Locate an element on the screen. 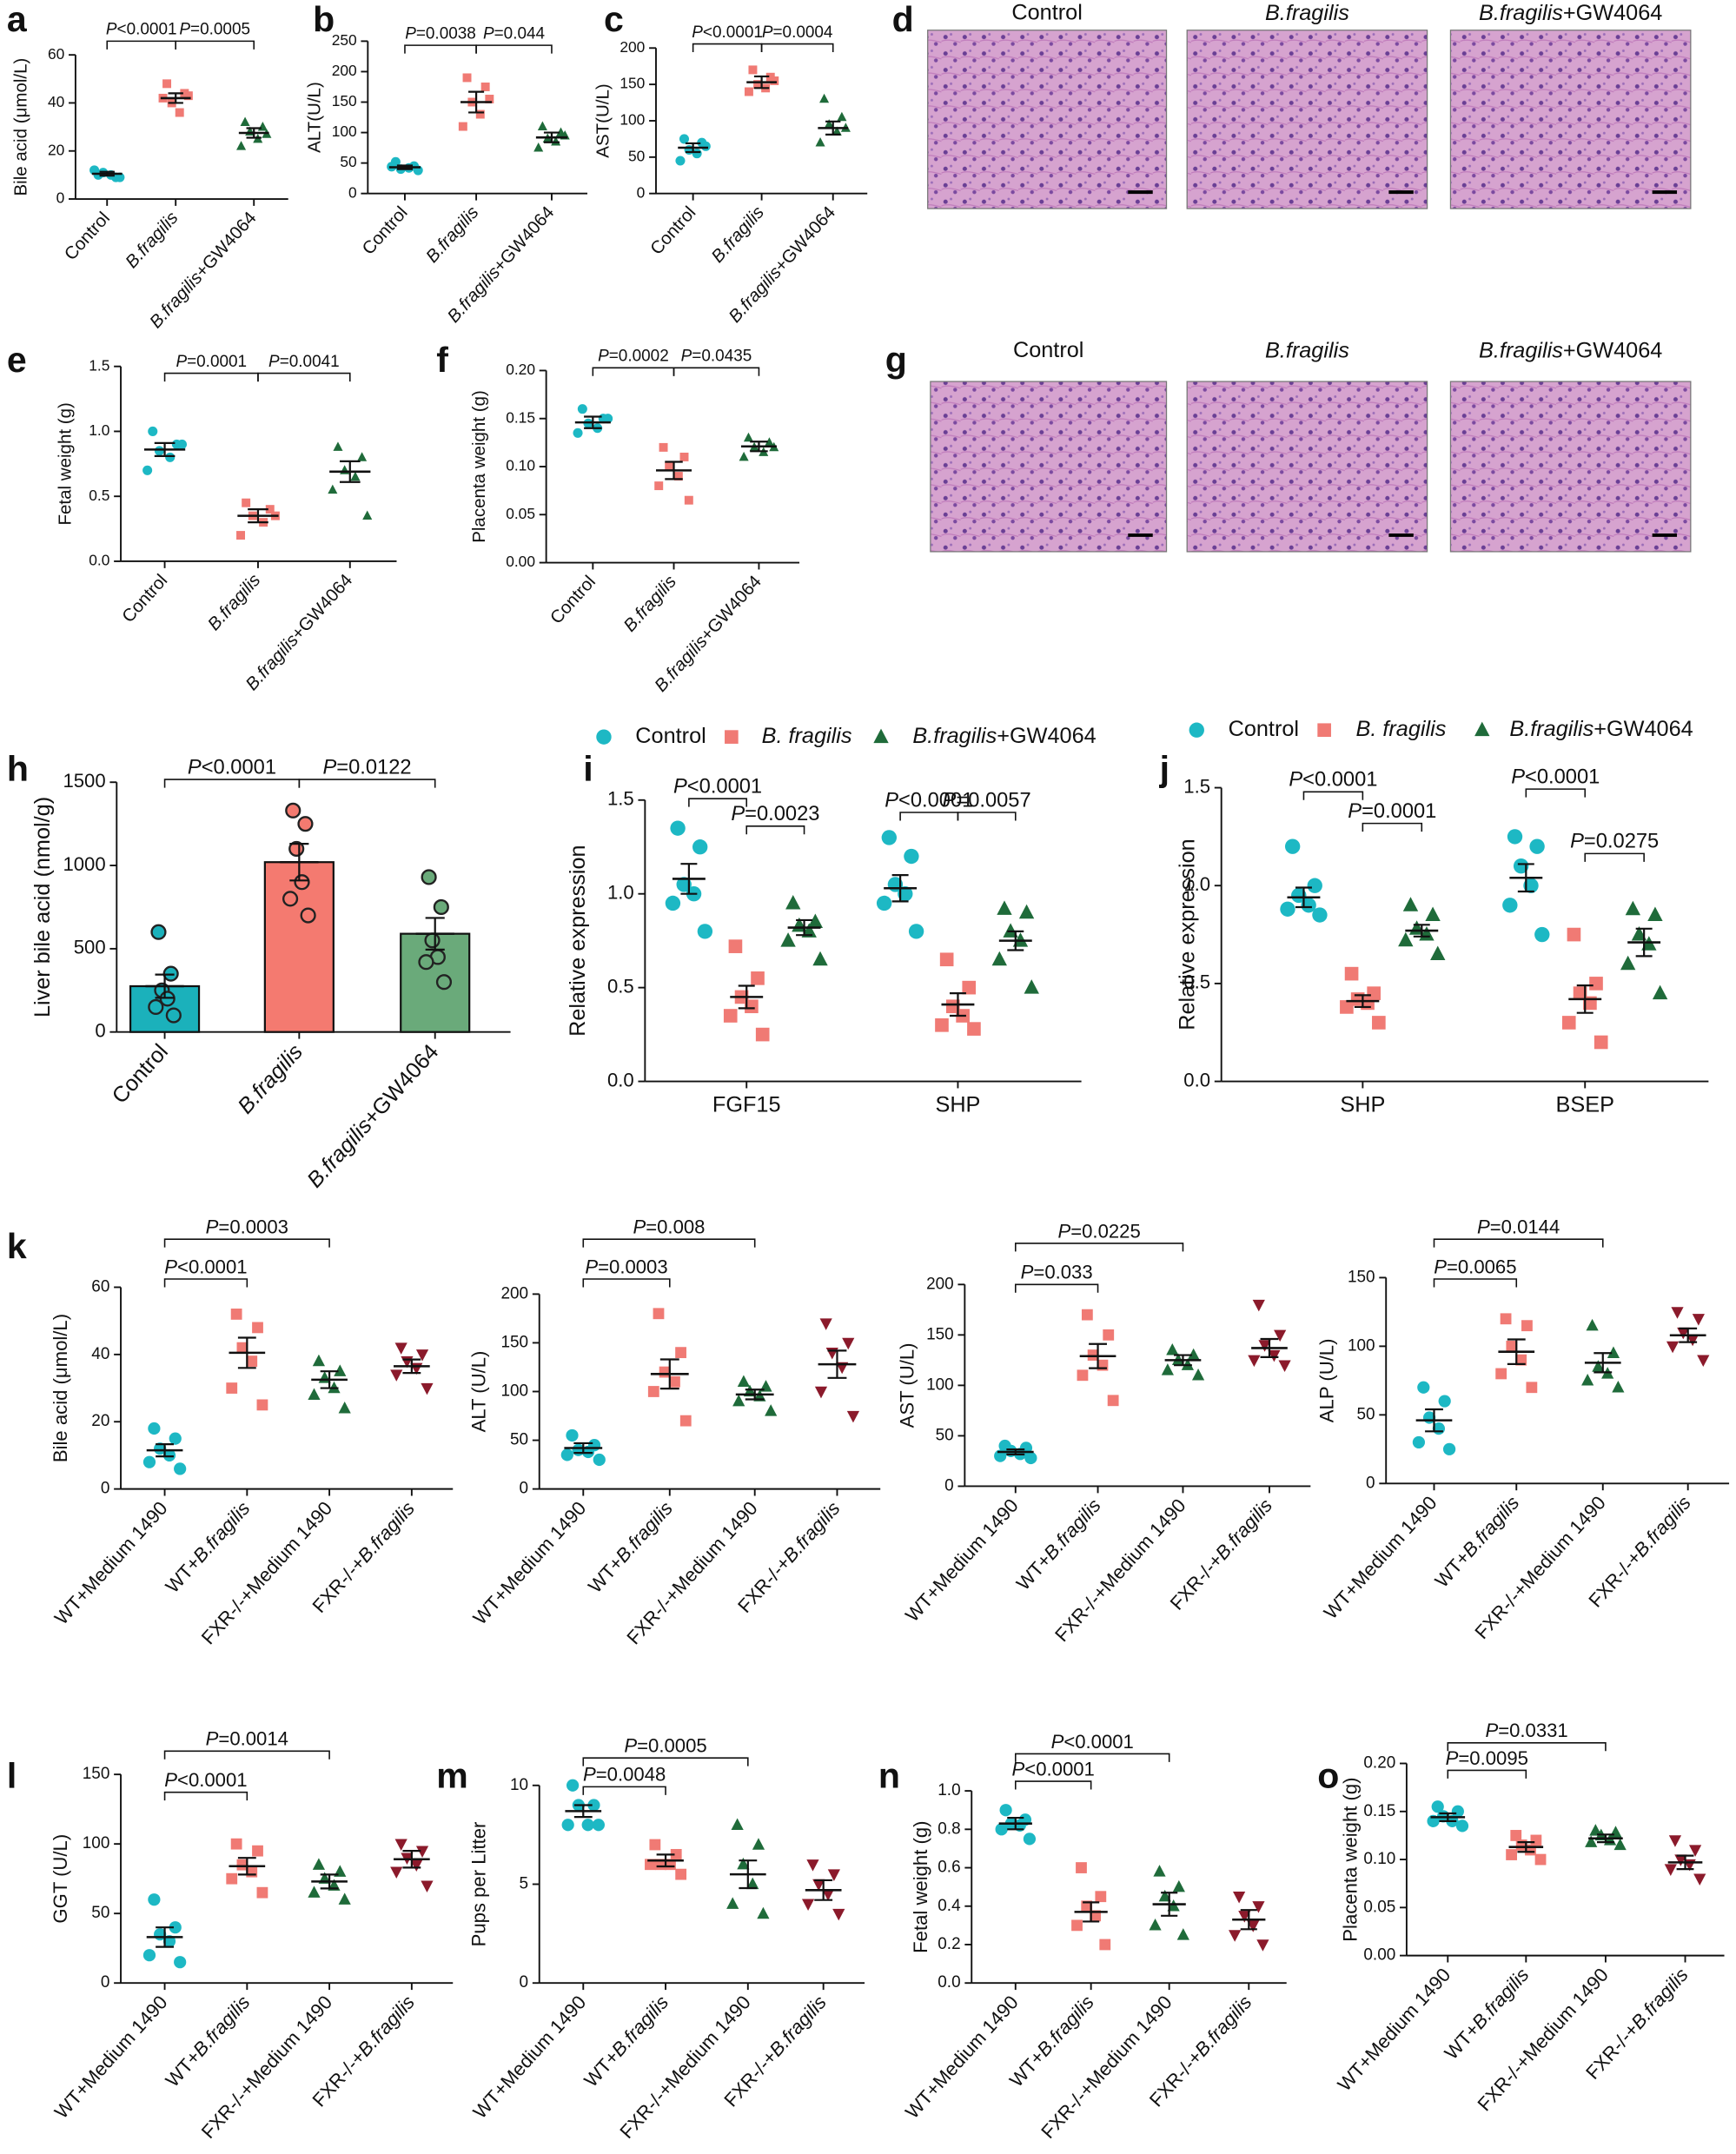 The height and width of the screenshot is (2154, 1736). image-title: Control is located at coordinates (1048, 350).